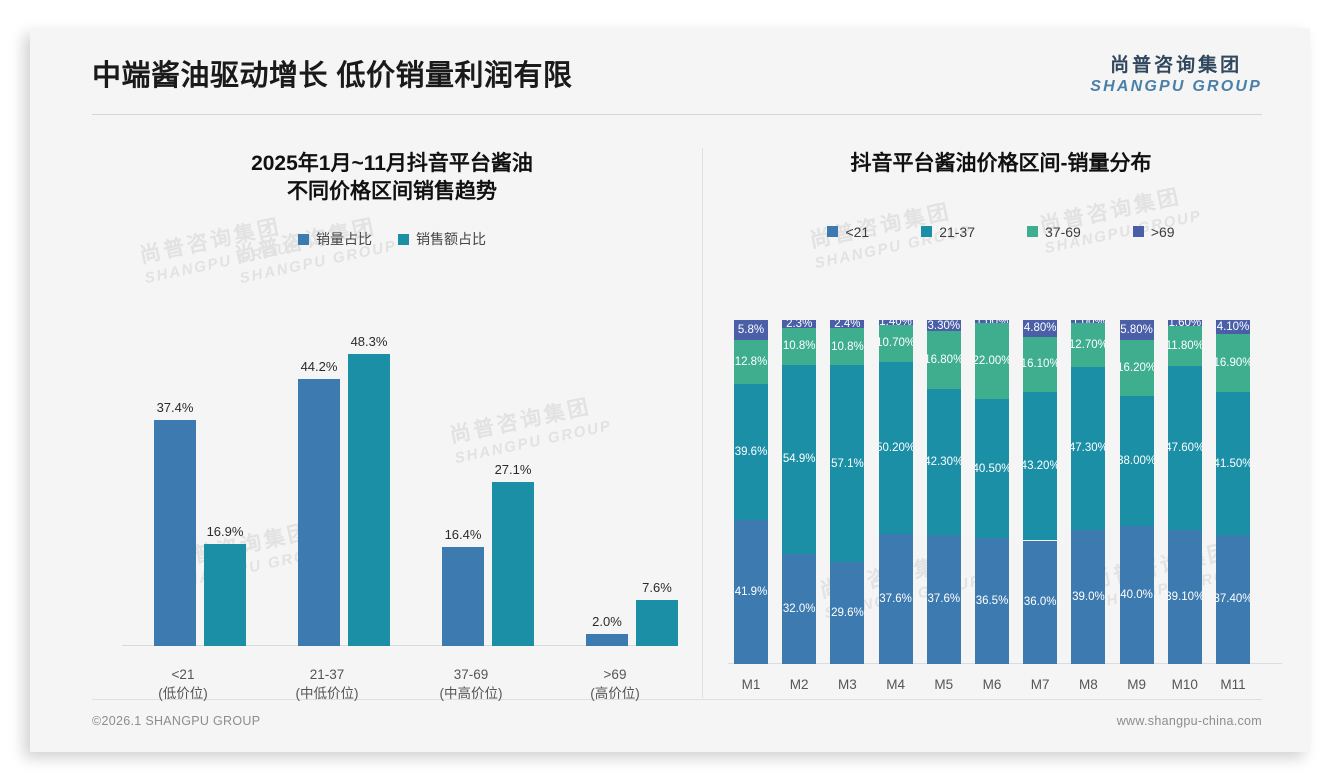  I want to click on bar-销量占比: 16.4%, so click(463, 586).